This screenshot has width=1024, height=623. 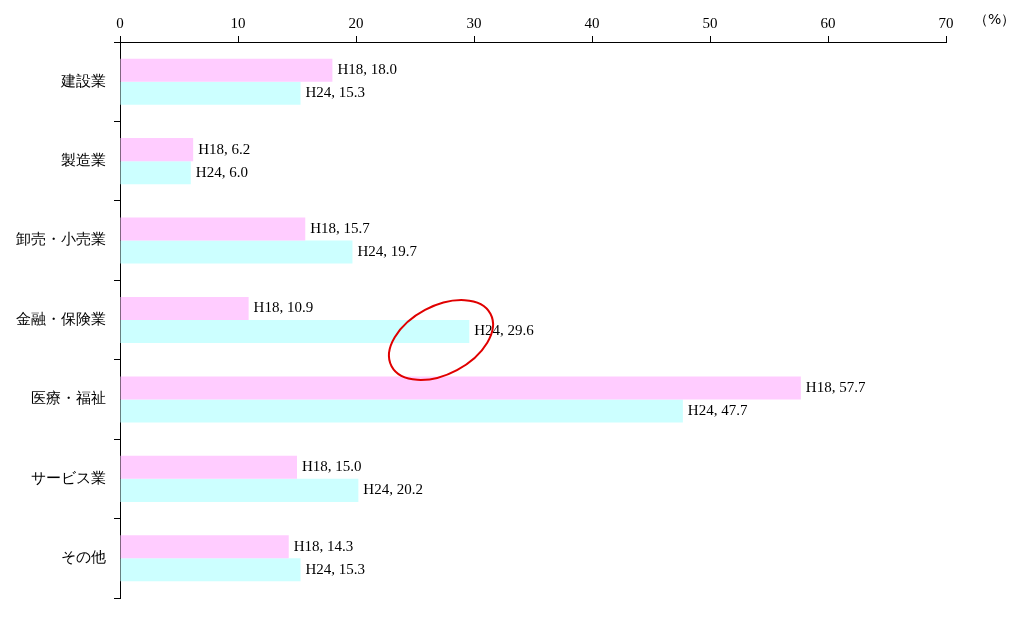 What do you see at coordinates (946, 22) in the screenshot?
I see `x-tick-label: 70` at bounding box center [946, 22].